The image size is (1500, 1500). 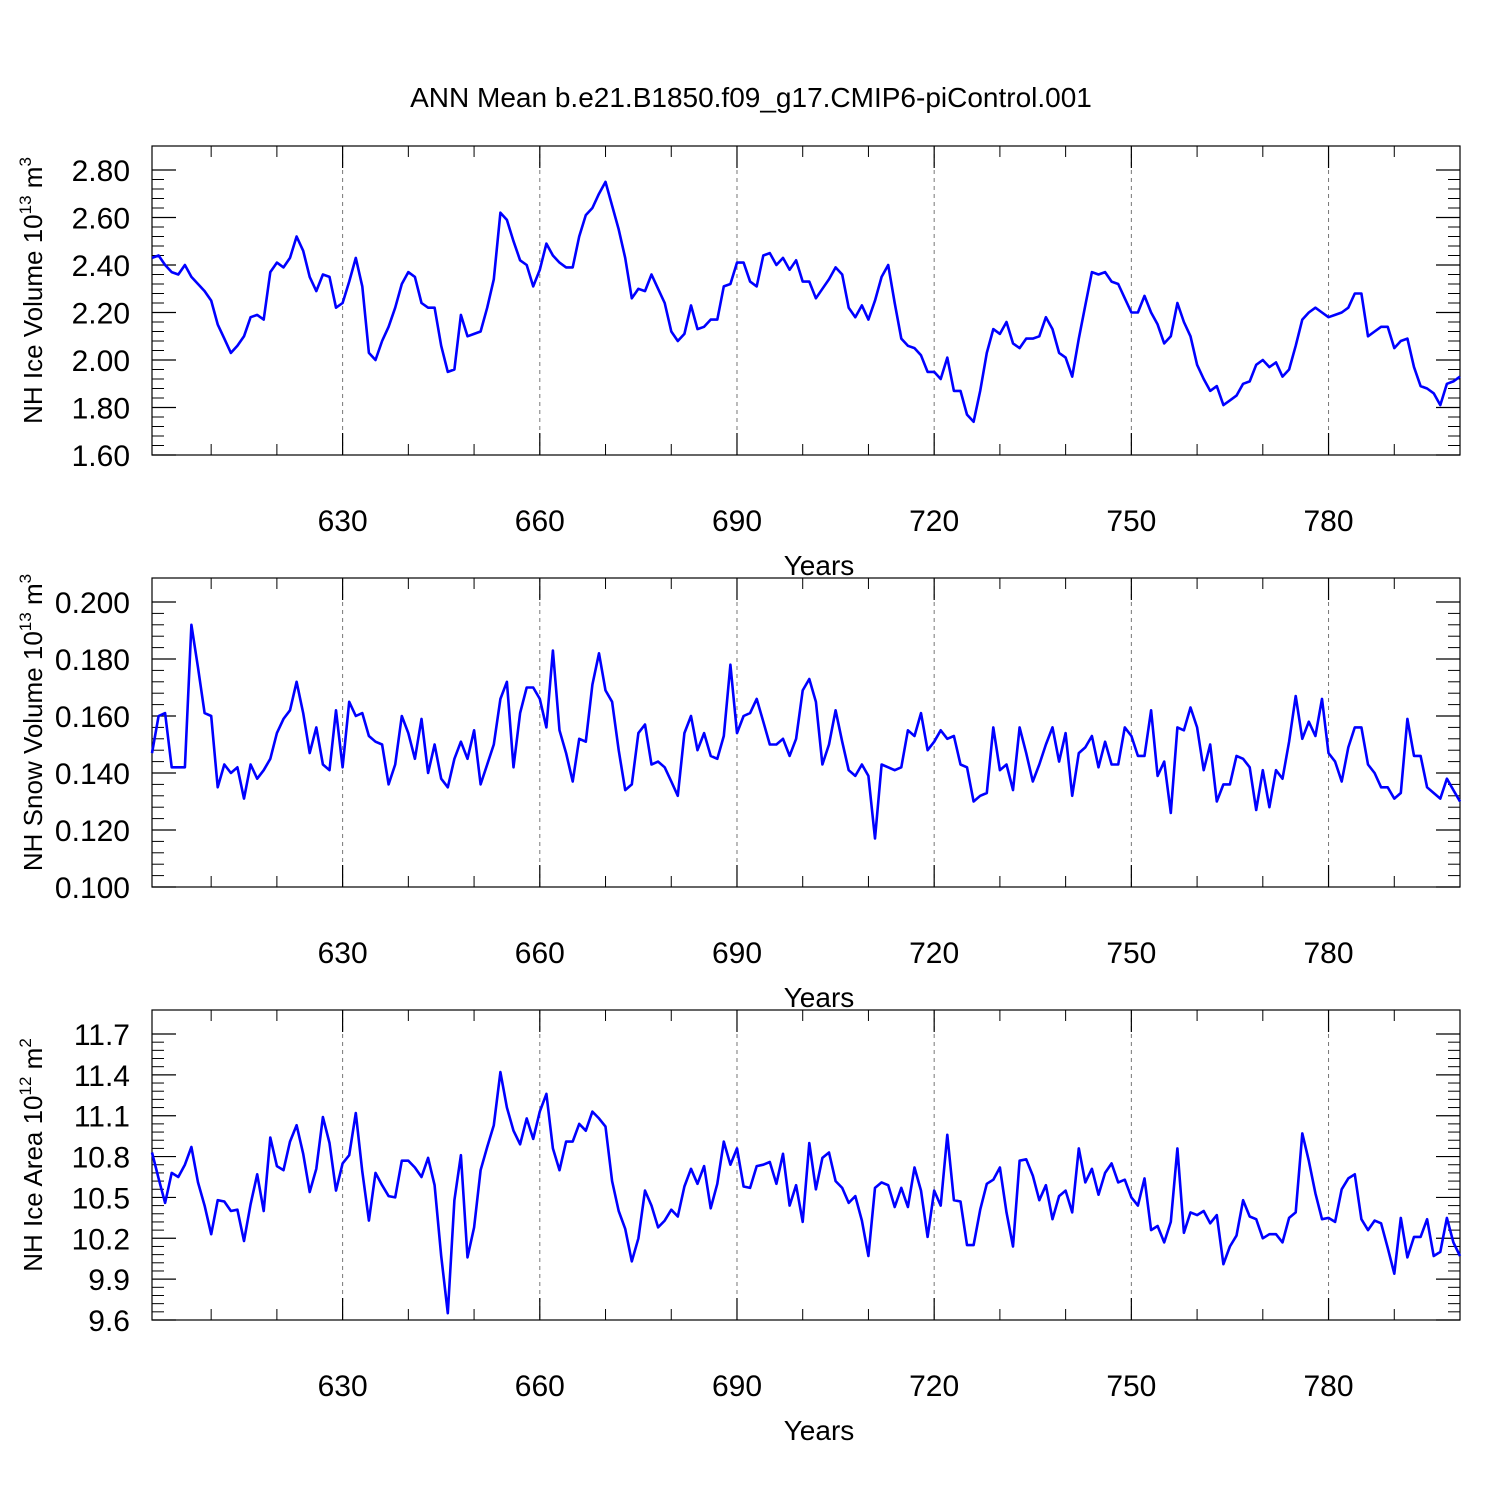 What do you see at coordinates (33, 319) in the screenshot?
I see `y-axis-label-ylabel-main: NH Ice Volume 10` at bounding box center [33, 319].